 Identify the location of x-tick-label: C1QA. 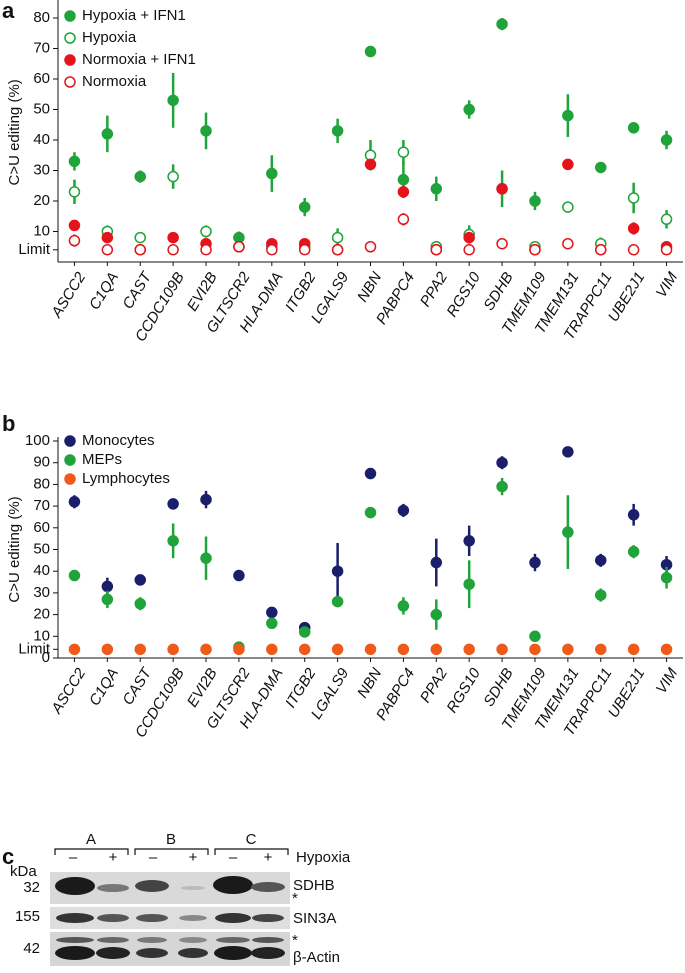
(104, 687).